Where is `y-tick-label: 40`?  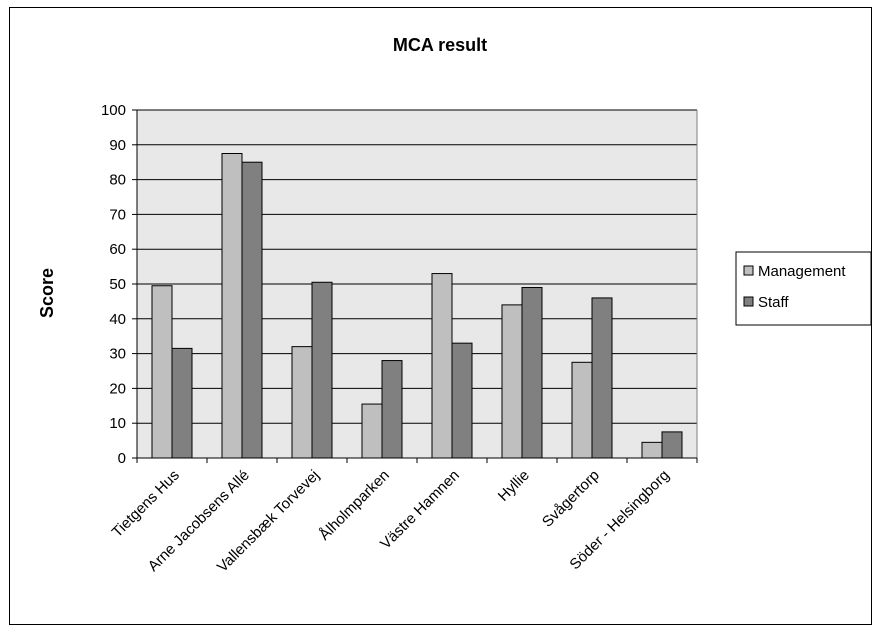
y-tick-label: 40 is located at coordinates (117, 319).